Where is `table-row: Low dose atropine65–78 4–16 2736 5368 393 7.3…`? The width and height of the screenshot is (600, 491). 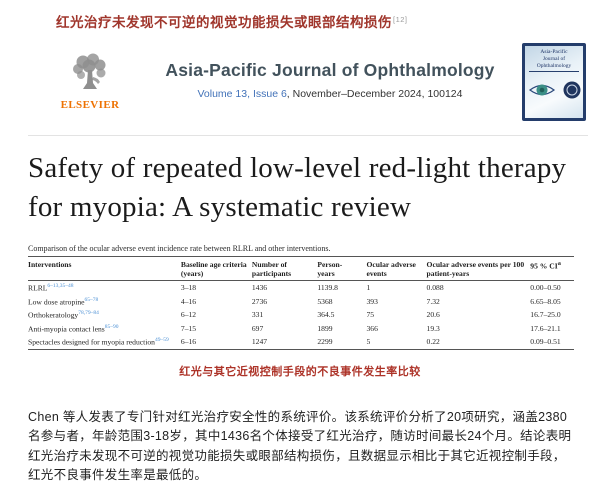
table-row: Low dose atropine65–78 4–16 2736 5368 393 7.3… is located at coordinates (301, 302).